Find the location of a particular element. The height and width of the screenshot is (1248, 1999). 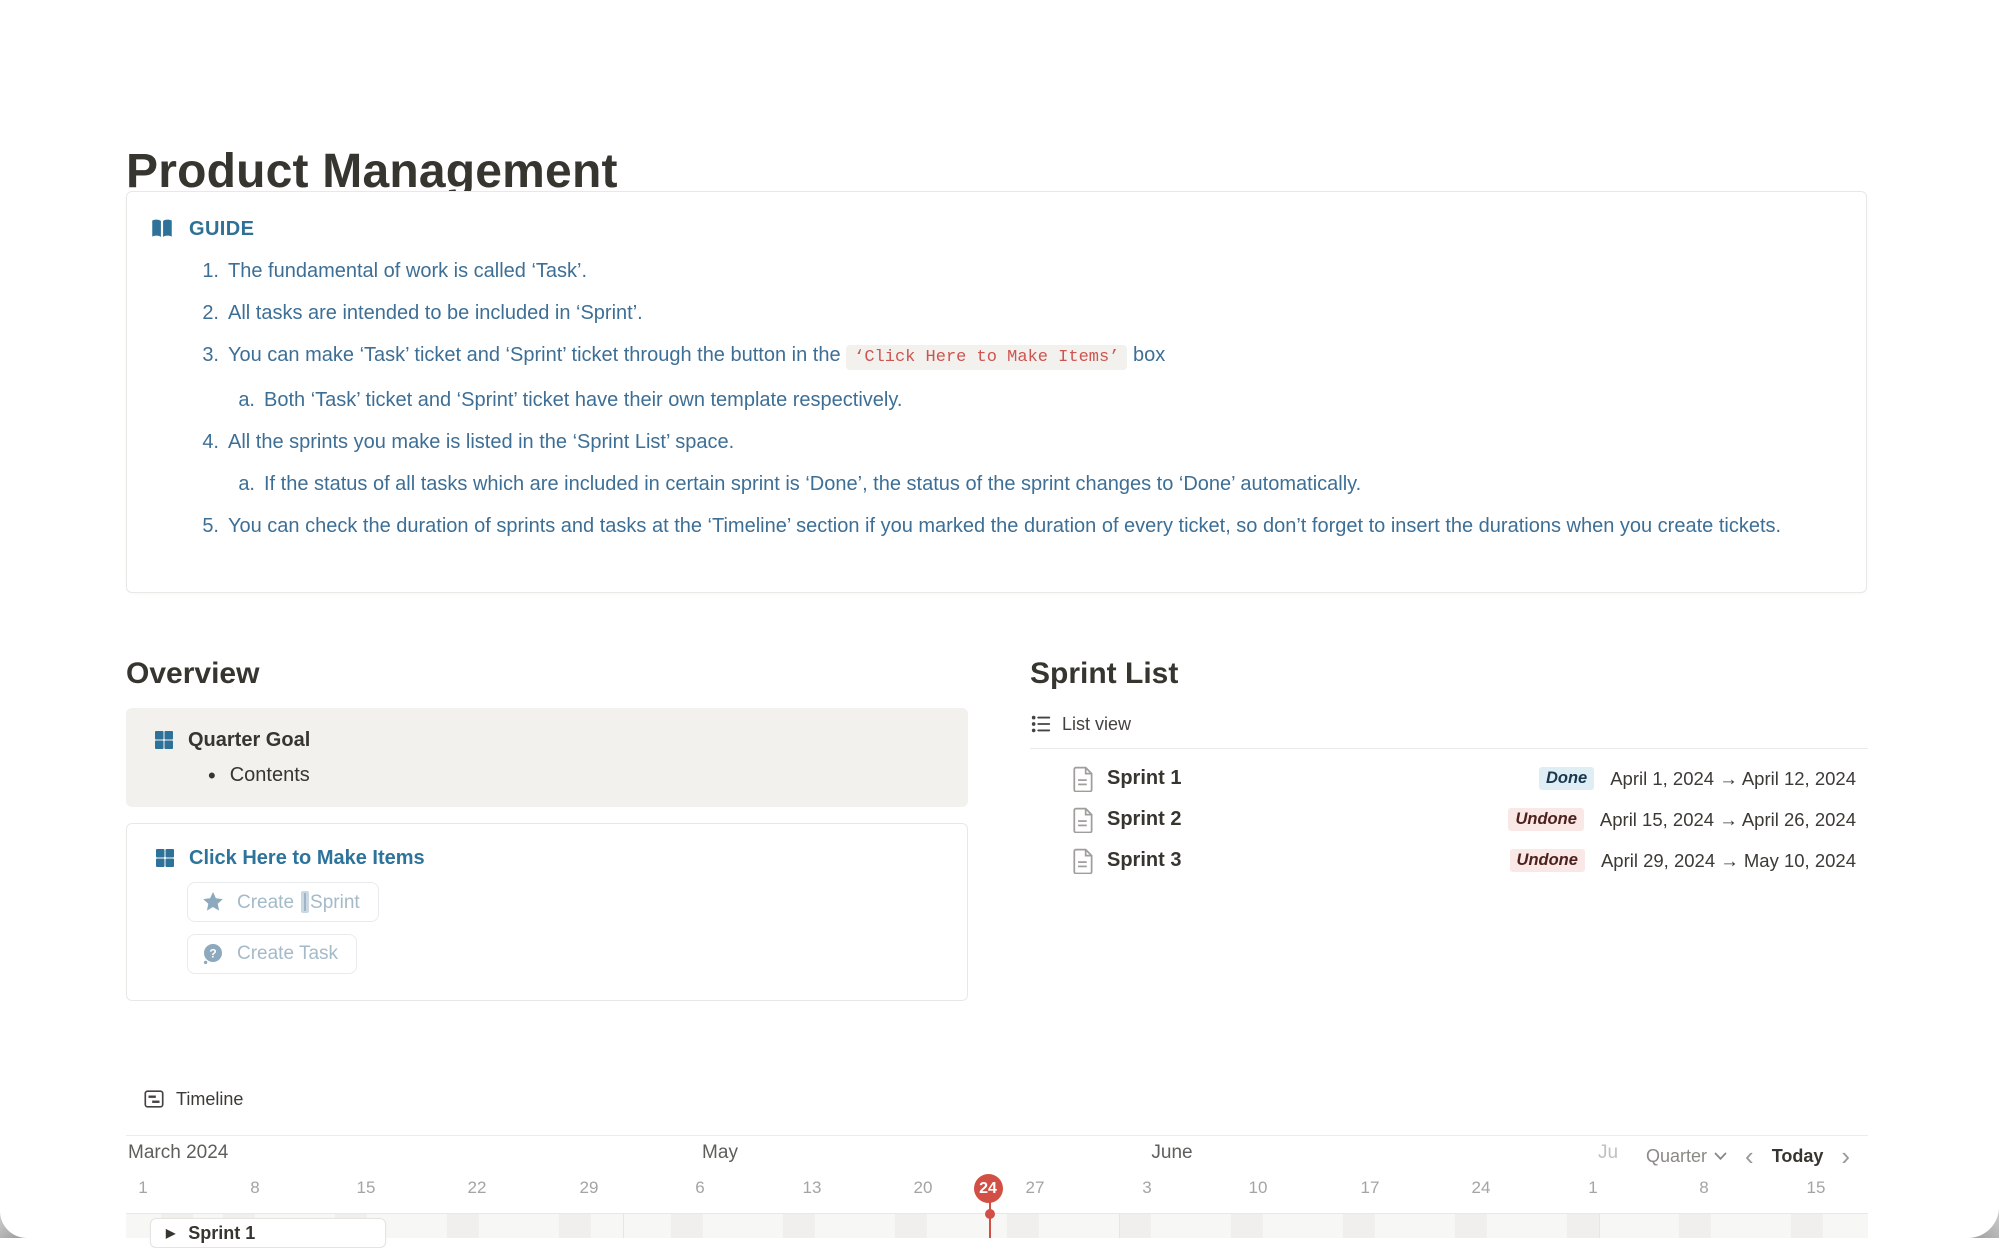

page-title: Product Management is located at coordinates (372, 172).